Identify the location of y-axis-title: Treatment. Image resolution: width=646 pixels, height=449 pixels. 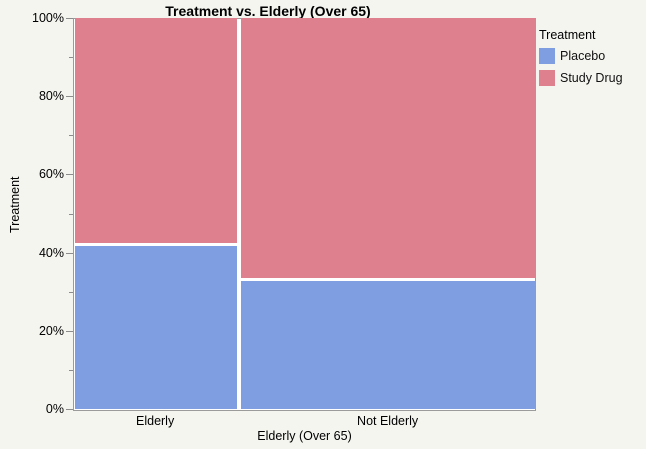
(15, 204).